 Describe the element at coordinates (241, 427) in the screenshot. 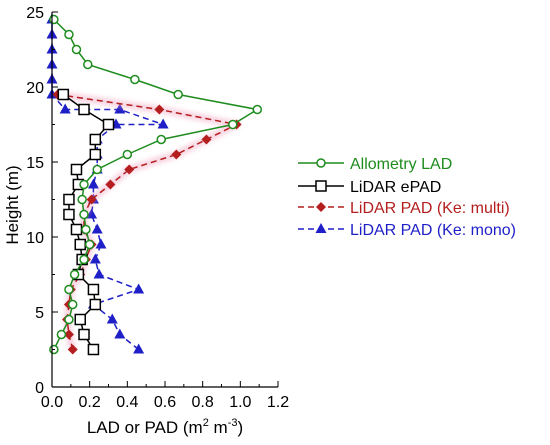

I see `x-title-part: )` at that location.